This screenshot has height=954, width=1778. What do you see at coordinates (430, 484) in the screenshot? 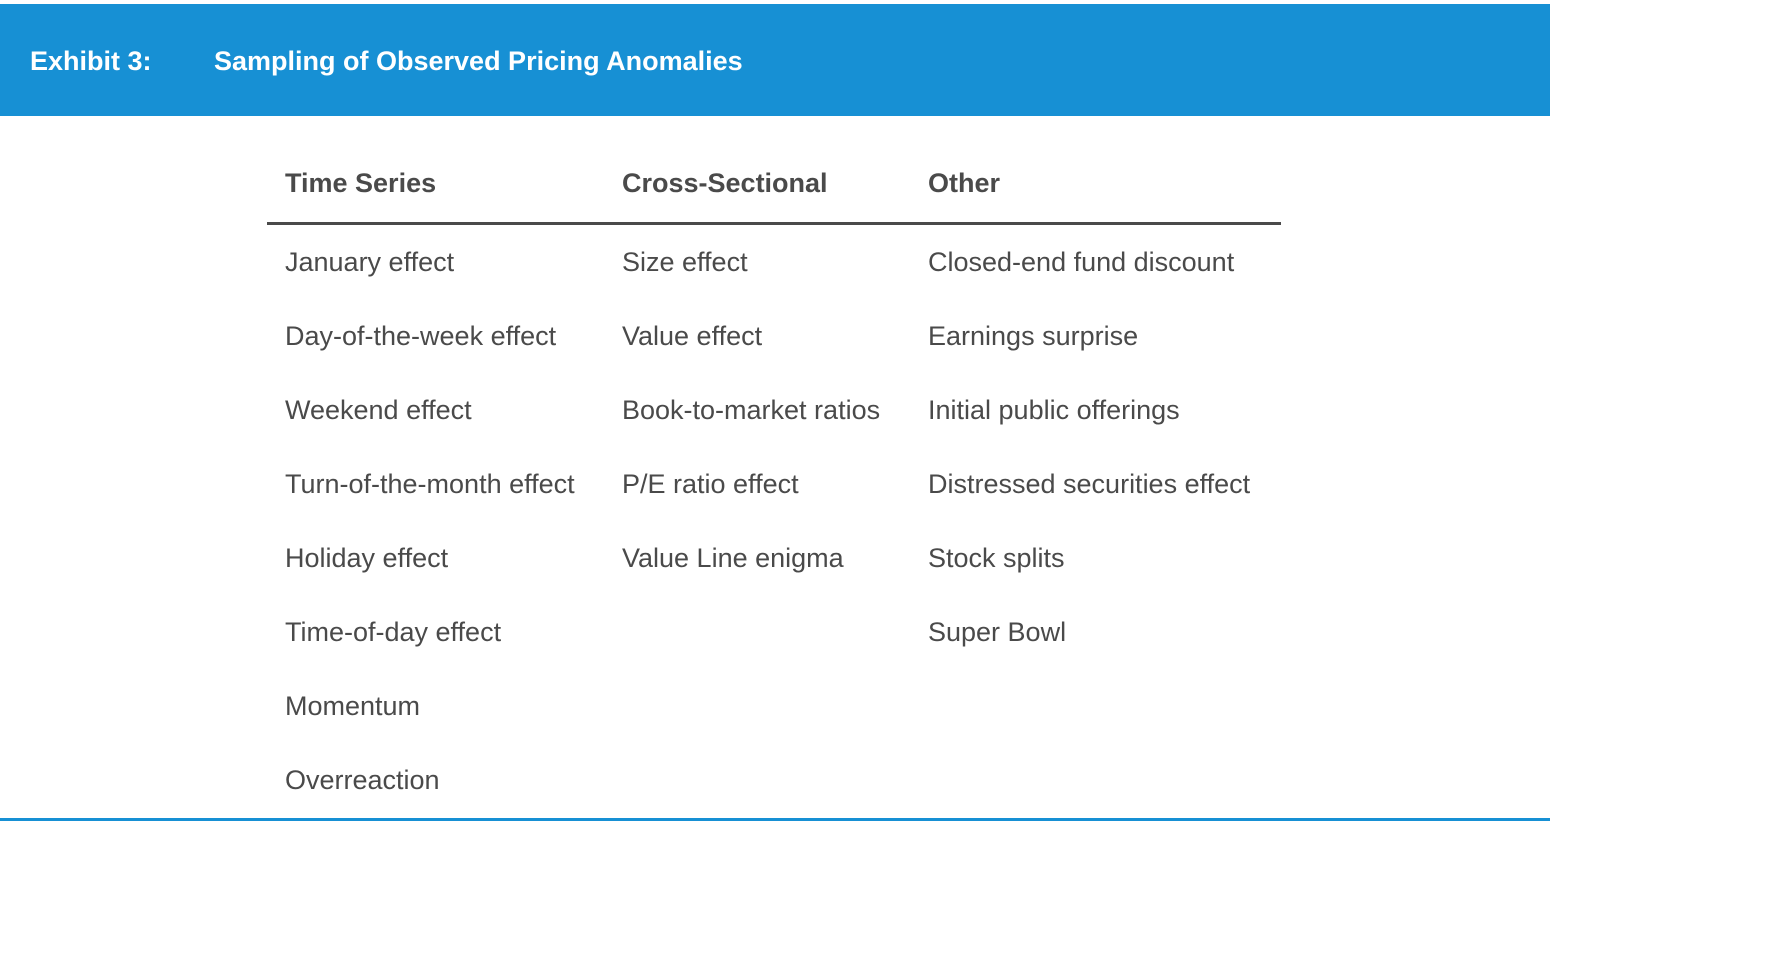
I see `table-cell: Turn-of-the-month effect` at bounding box center [430, 484].